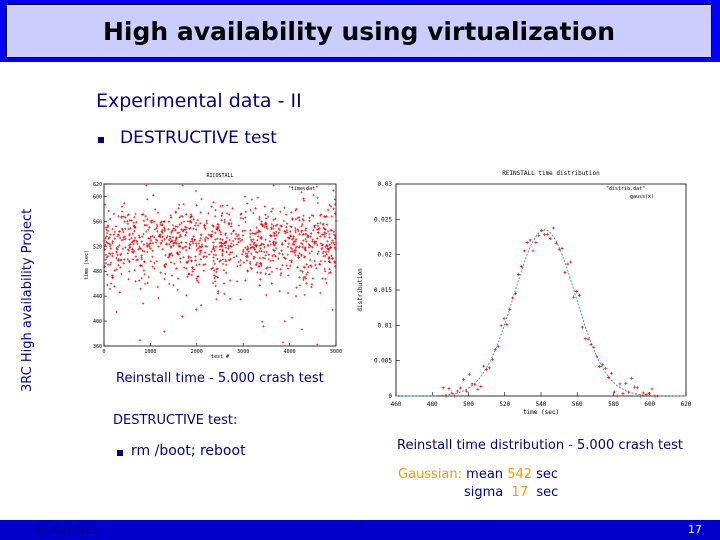  I want to click on y-axis-label: time (sec), so click(87, 265).